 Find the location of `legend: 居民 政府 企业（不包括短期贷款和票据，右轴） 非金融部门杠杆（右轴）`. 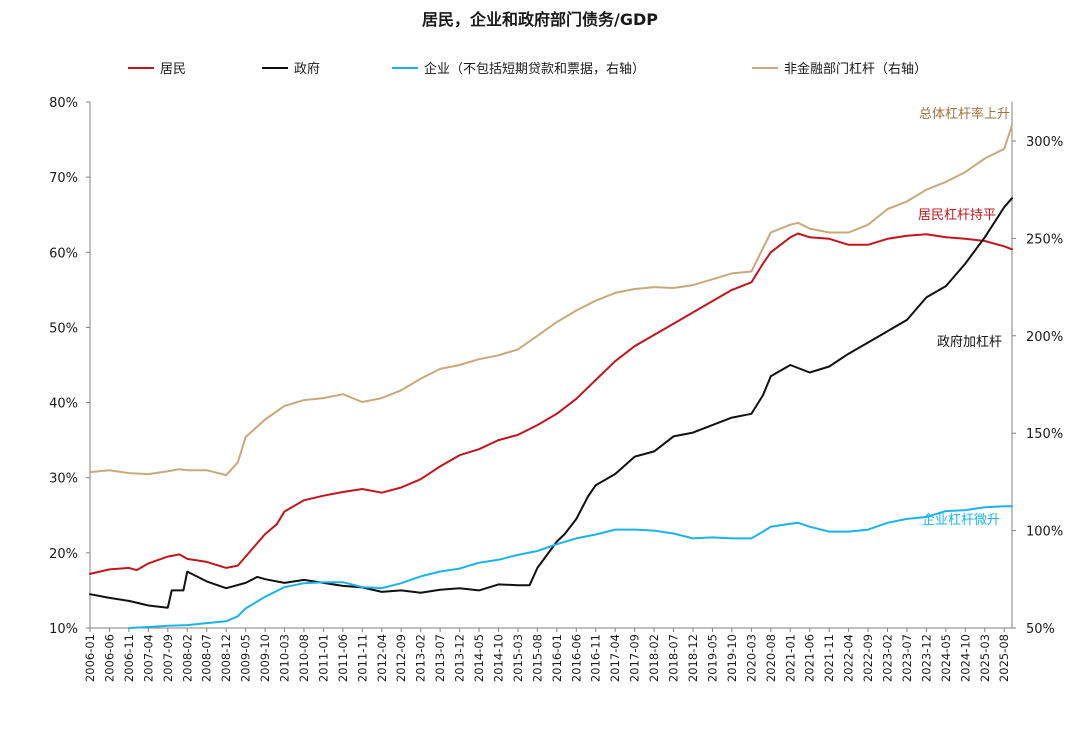

legend: 居民 政府 企业（不包括短期贷款和票据，右轴） 非金融部门杠杆（右轴） is located at coordinates (540, 68).